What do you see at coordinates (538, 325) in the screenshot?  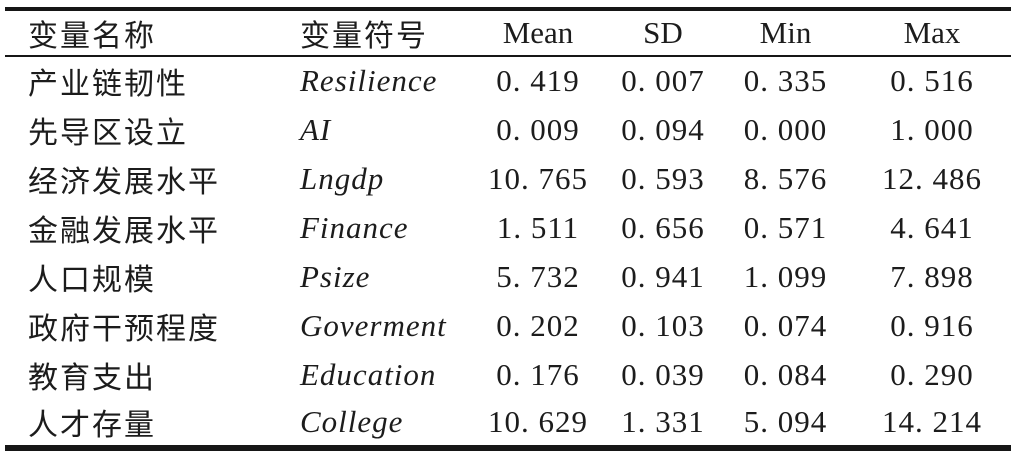 I see `mean-cell: 0. 202` at bounding box center [538, 325].